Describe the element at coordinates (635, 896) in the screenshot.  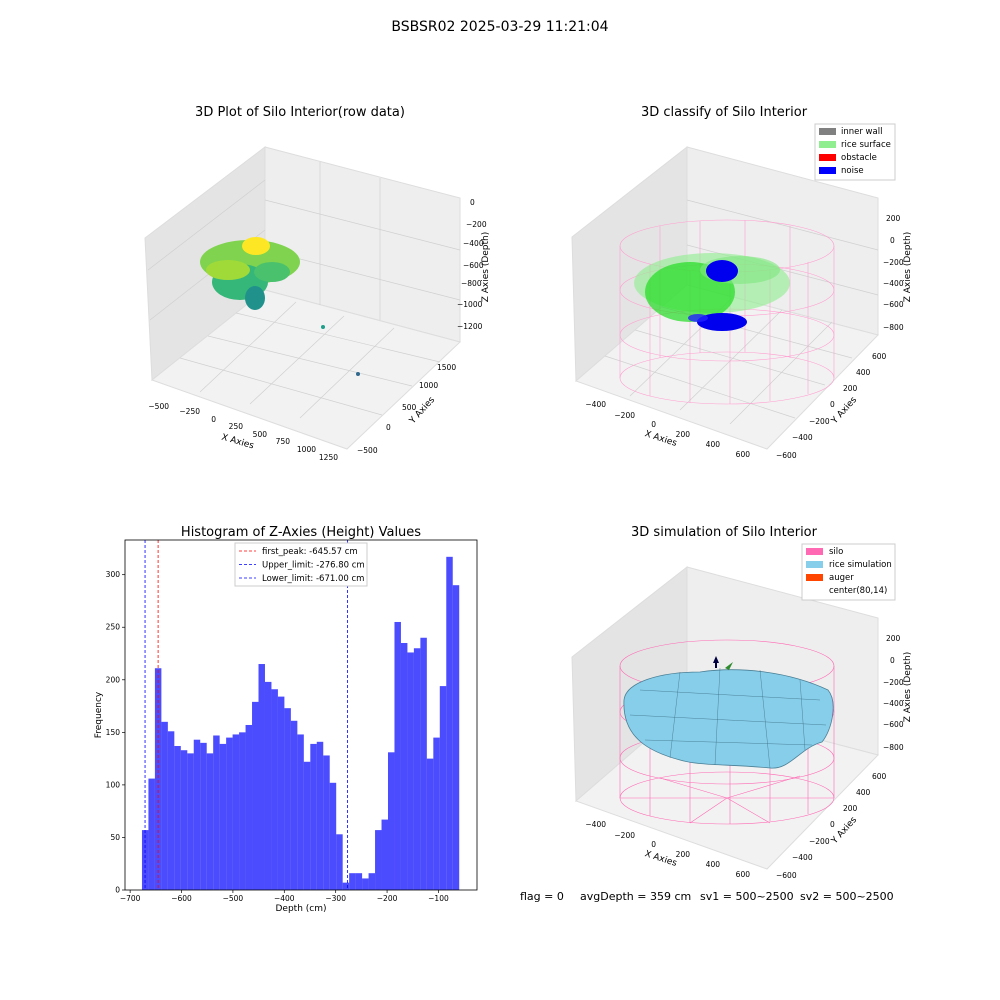
I see `avg-depth-readout: avgDepth = 359 cm` at that location.